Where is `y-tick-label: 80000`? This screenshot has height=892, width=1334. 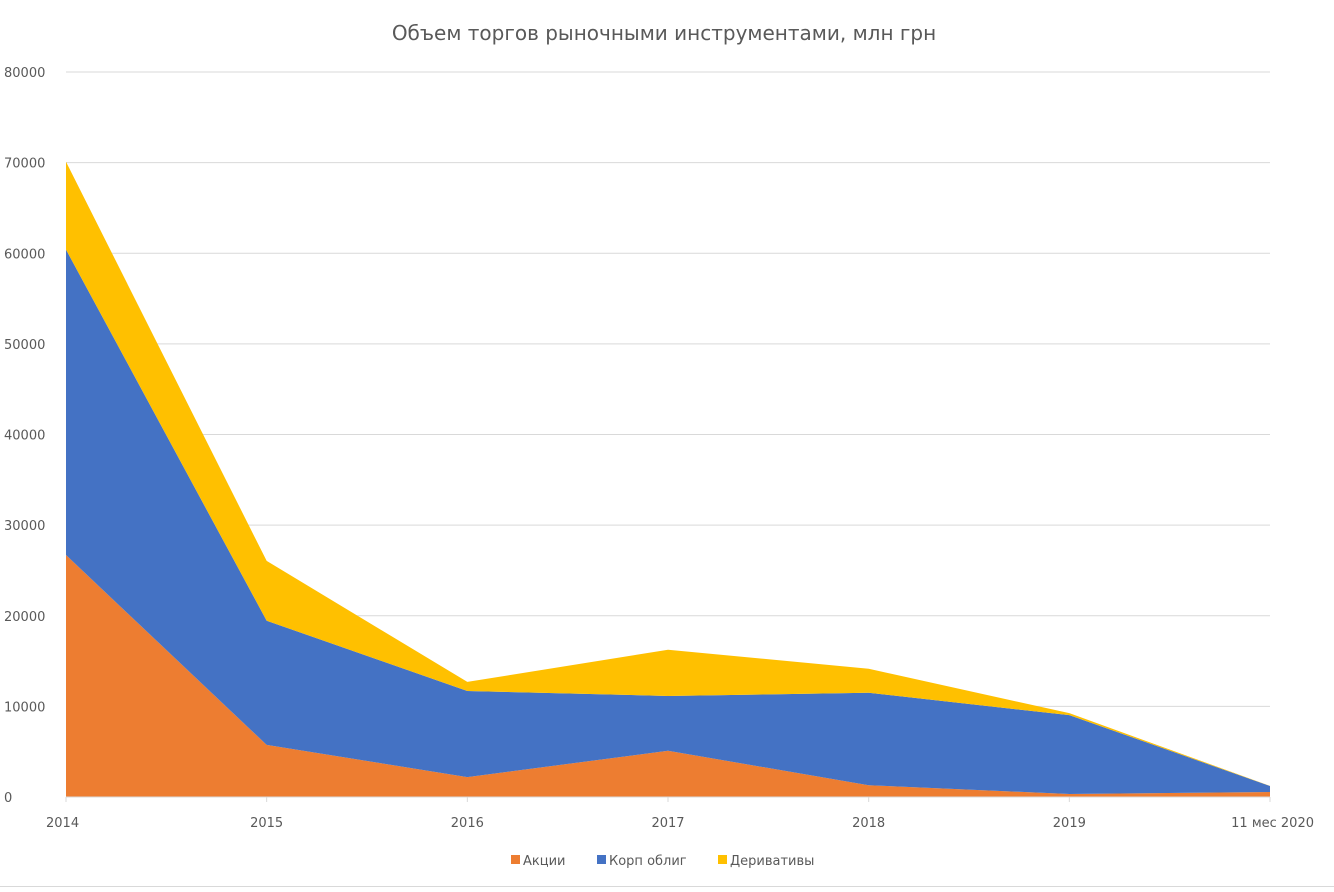 y-tick-label: 80000 is located at coordinates (24, 73).